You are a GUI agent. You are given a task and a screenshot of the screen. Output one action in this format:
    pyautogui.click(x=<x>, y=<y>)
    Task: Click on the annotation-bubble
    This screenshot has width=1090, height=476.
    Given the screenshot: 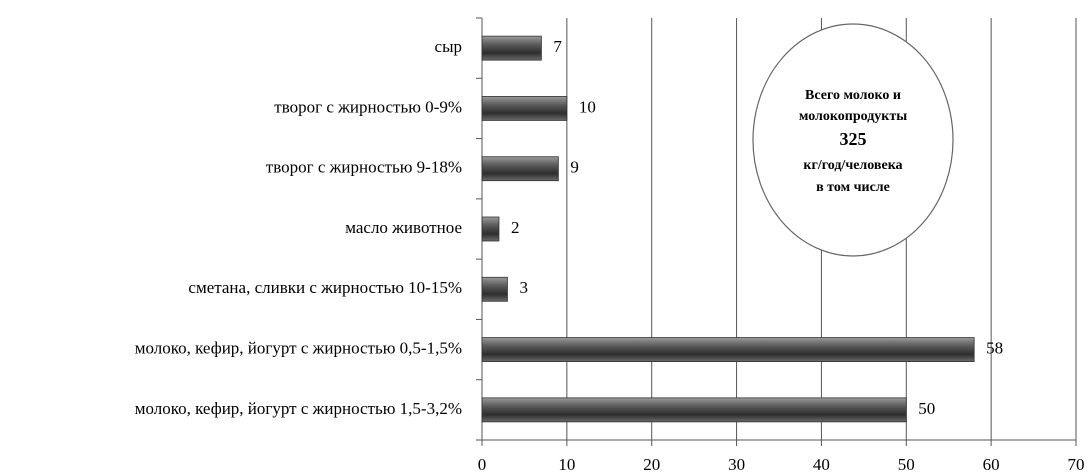 What is the action you would take?
    pyautogui.click(x=853, y=140)
    